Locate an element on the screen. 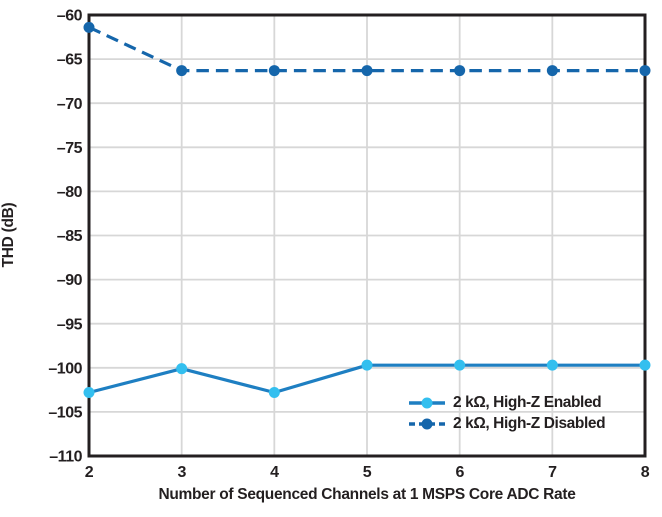 This screenshot has height=517, width=662. legend-label-enabled: 2 kΩ, High-Z Enabled is located at coordinates (527, 402).